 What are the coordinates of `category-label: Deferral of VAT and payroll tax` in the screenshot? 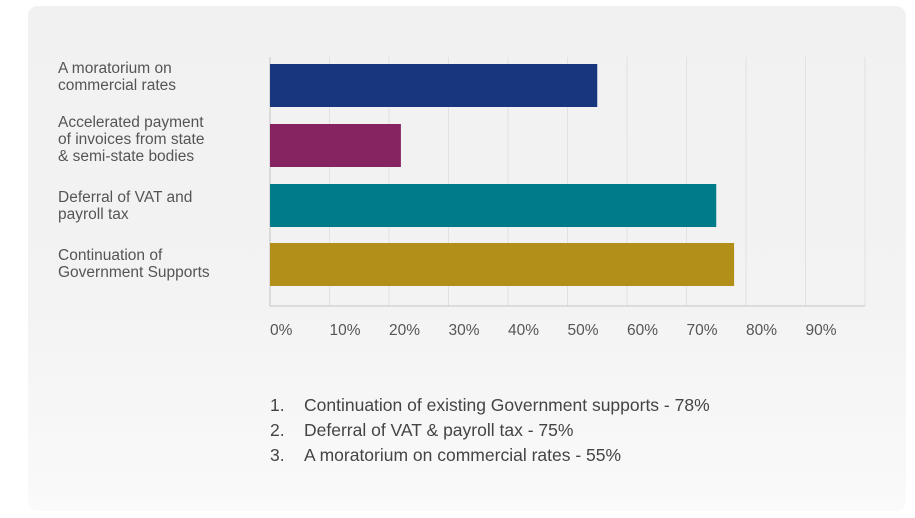 It's located at (160, 206).